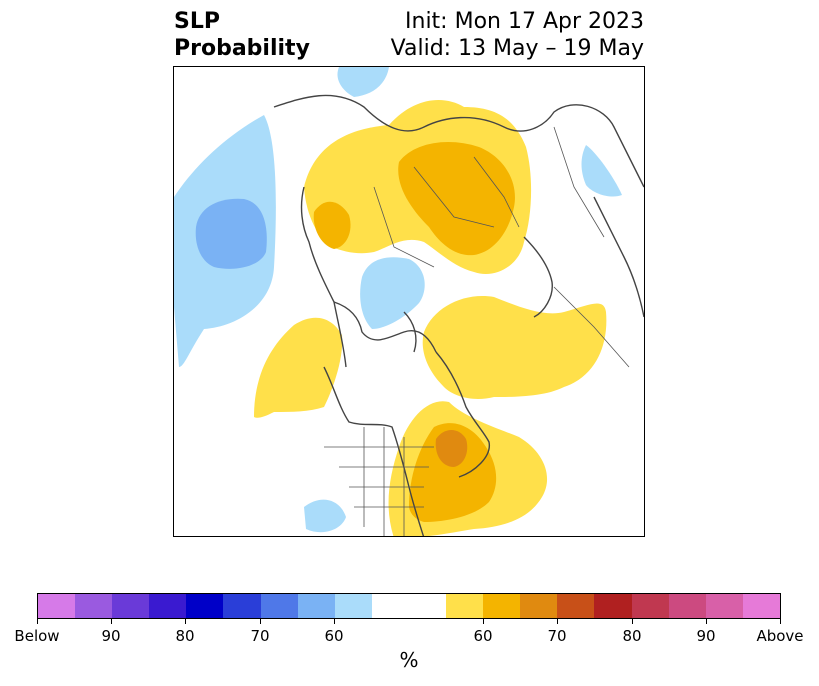 The height and width of the screenshot is (686, 819). What do you see at coordinates (557, 636) in the screenshot?
I see `colorbar-label-above-70: 70` at bounding box center [557, 636].